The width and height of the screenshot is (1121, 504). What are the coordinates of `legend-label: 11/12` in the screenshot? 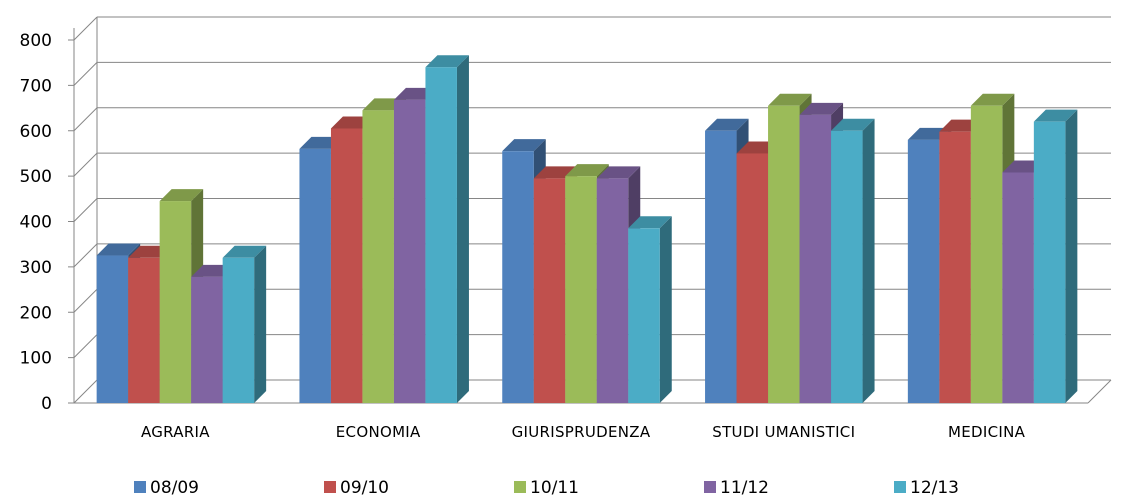 It's located at (744, 488).